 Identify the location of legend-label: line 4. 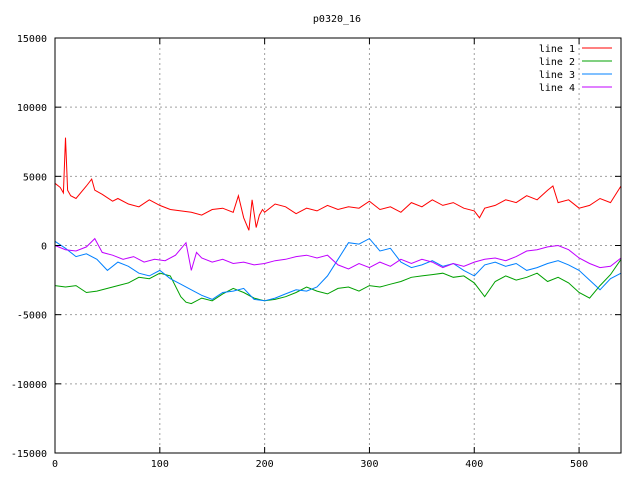
(557, 88).